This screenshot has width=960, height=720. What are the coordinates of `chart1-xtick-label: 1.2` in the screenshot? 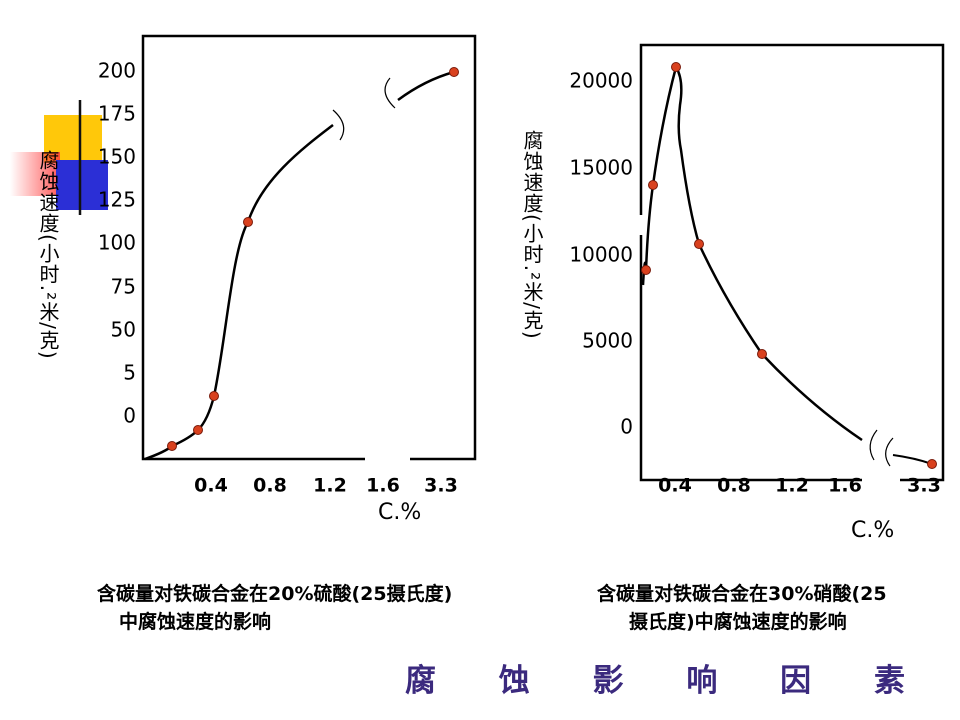 It's located at (330, 486).